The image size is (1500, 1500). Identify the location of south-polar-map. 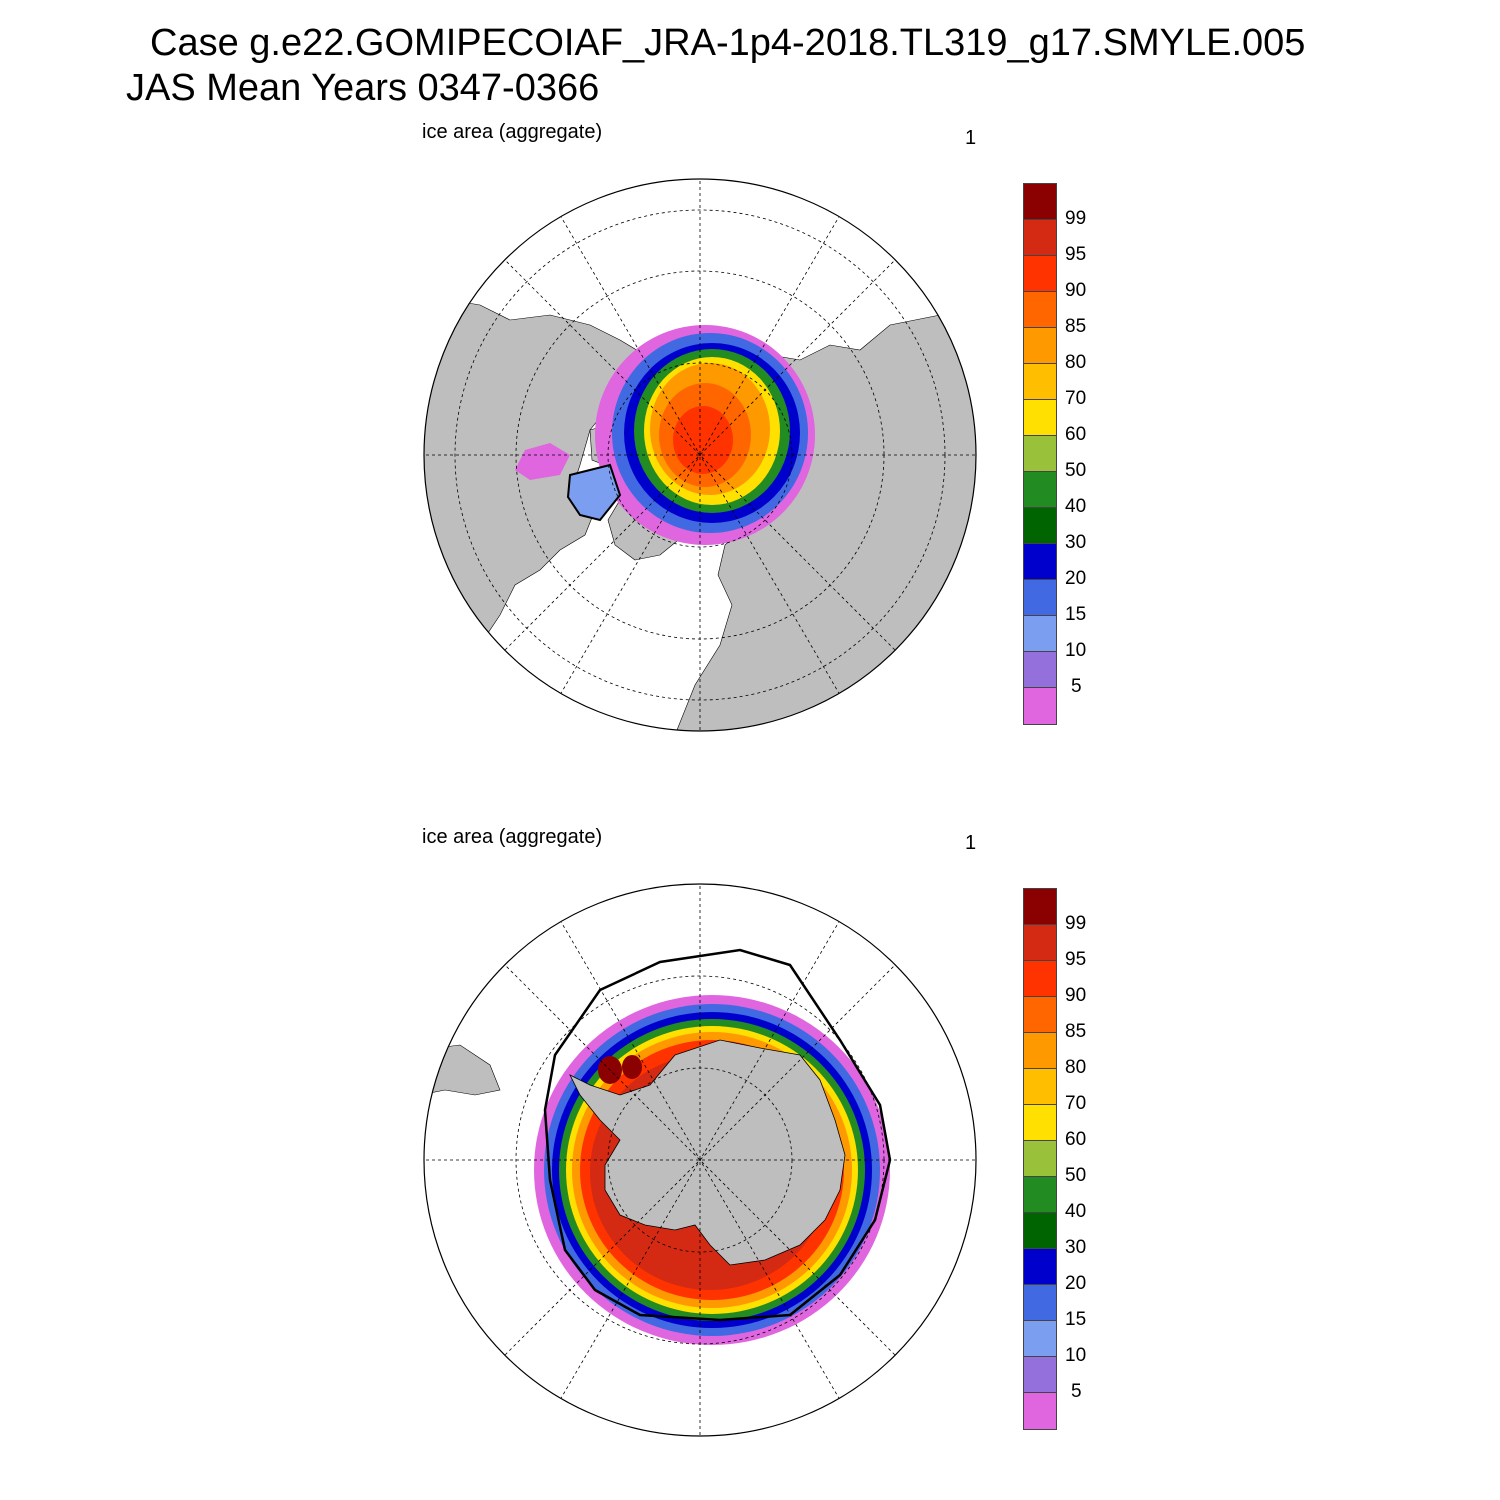
(700, 1160).